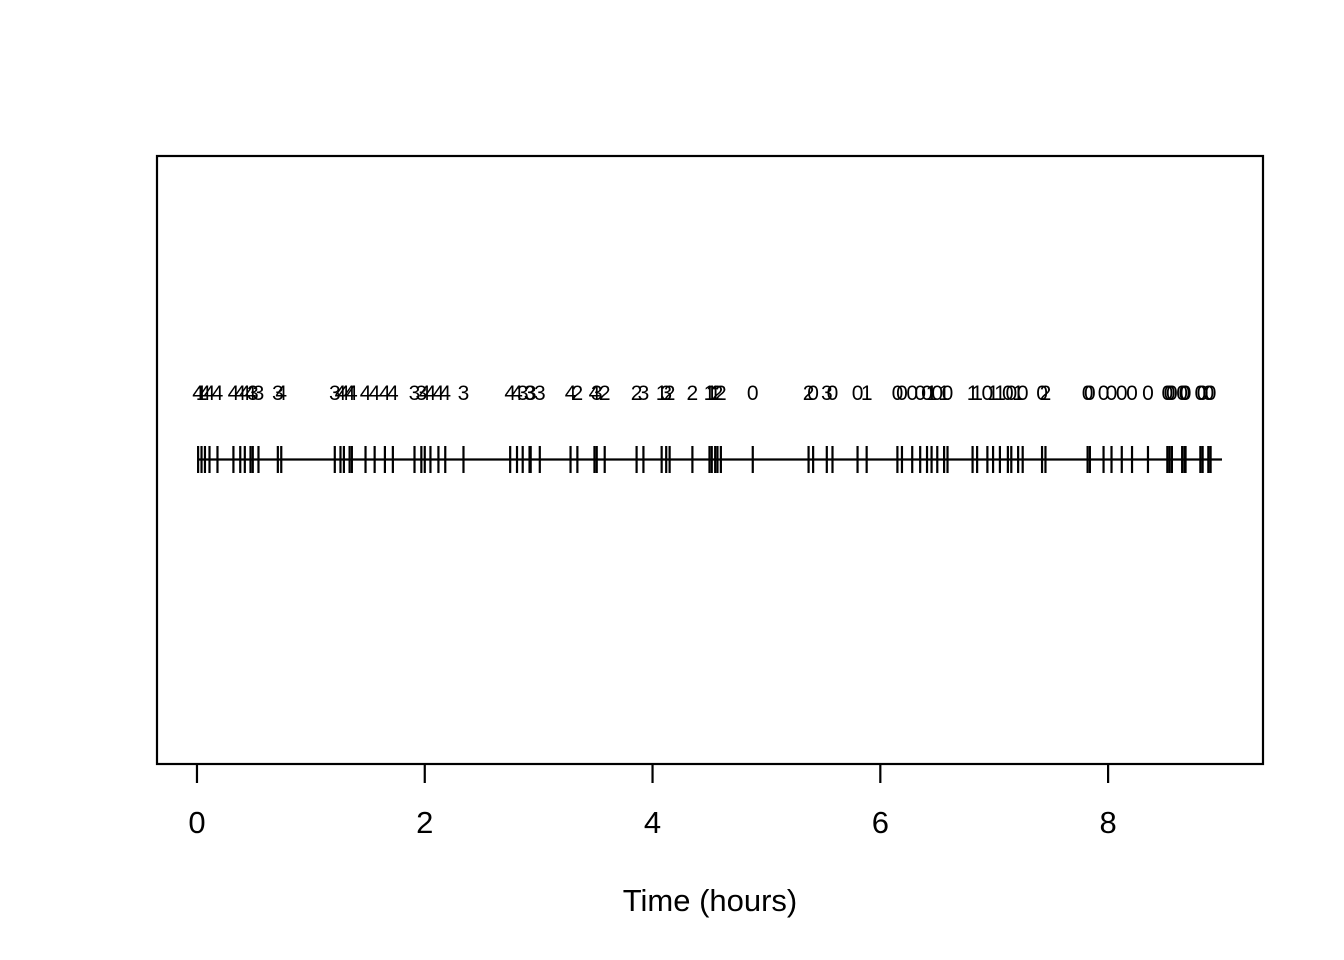 This screenshot has width=1344, height=960. What do you see at coordinates (1107, 822) in the screenshot?
I see `x-axis-tick-label: 8` at bounding box center [1107, 822].